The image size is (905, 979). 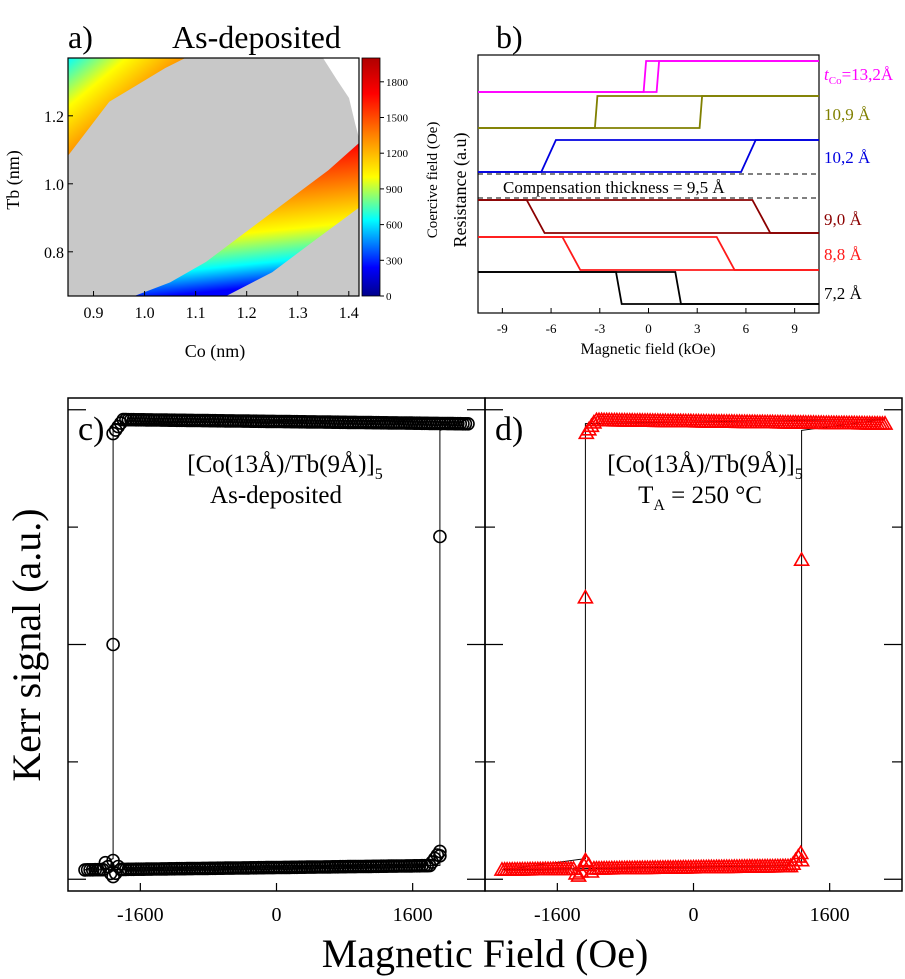 I want to click on panel-d-condition-main: T, so click(x=645, y=495).